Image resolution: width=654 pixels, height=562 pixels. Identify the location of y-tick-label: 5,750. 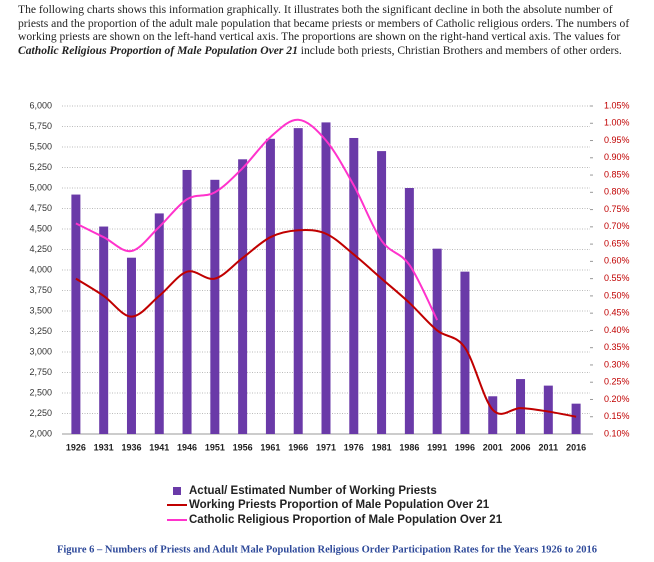
(40, 126).